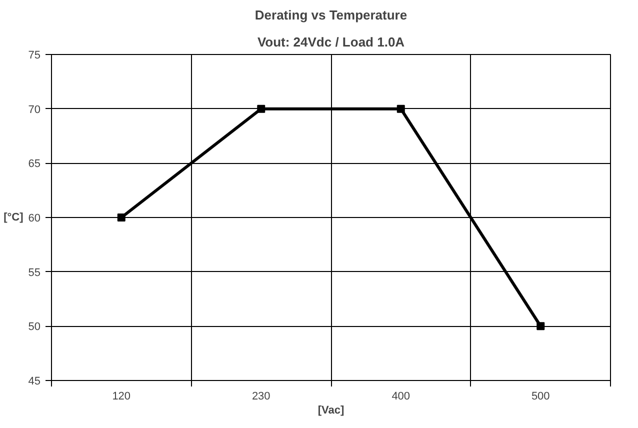 This screenshot has width=638, height=428. Describe the element at coordinates (261, 396) in the screenshot. I see `x-tick-label: 230` at that location.